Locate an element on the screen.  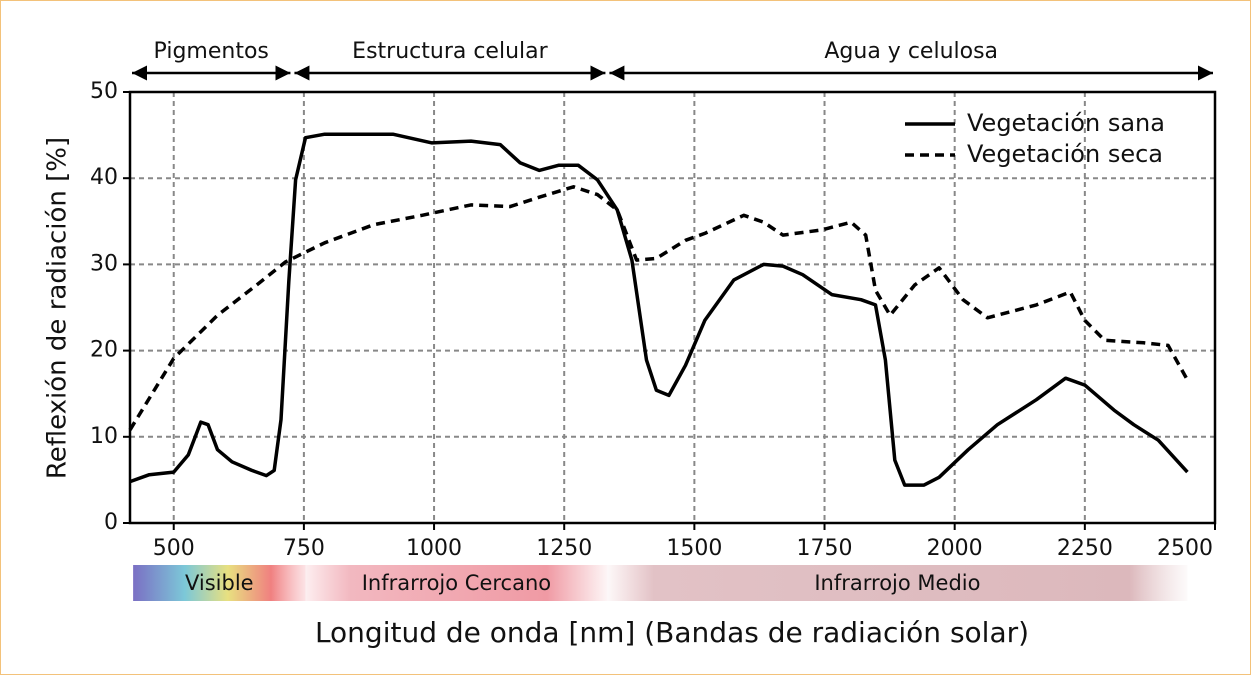
y-tick-label: 50 is located at coordinates (104, 91).